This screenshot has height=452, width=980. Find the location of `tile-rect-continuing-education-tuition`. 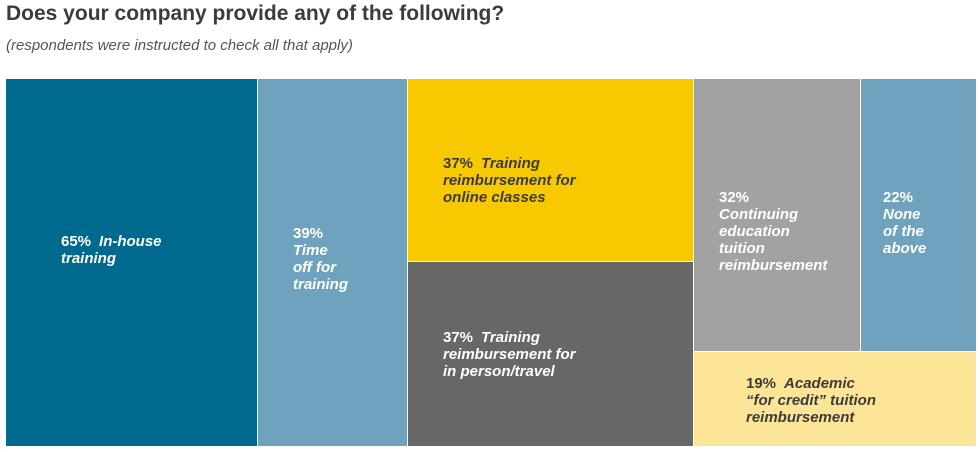

tile-rect-continuing-education-tuition is located at coordinates (777, 215).